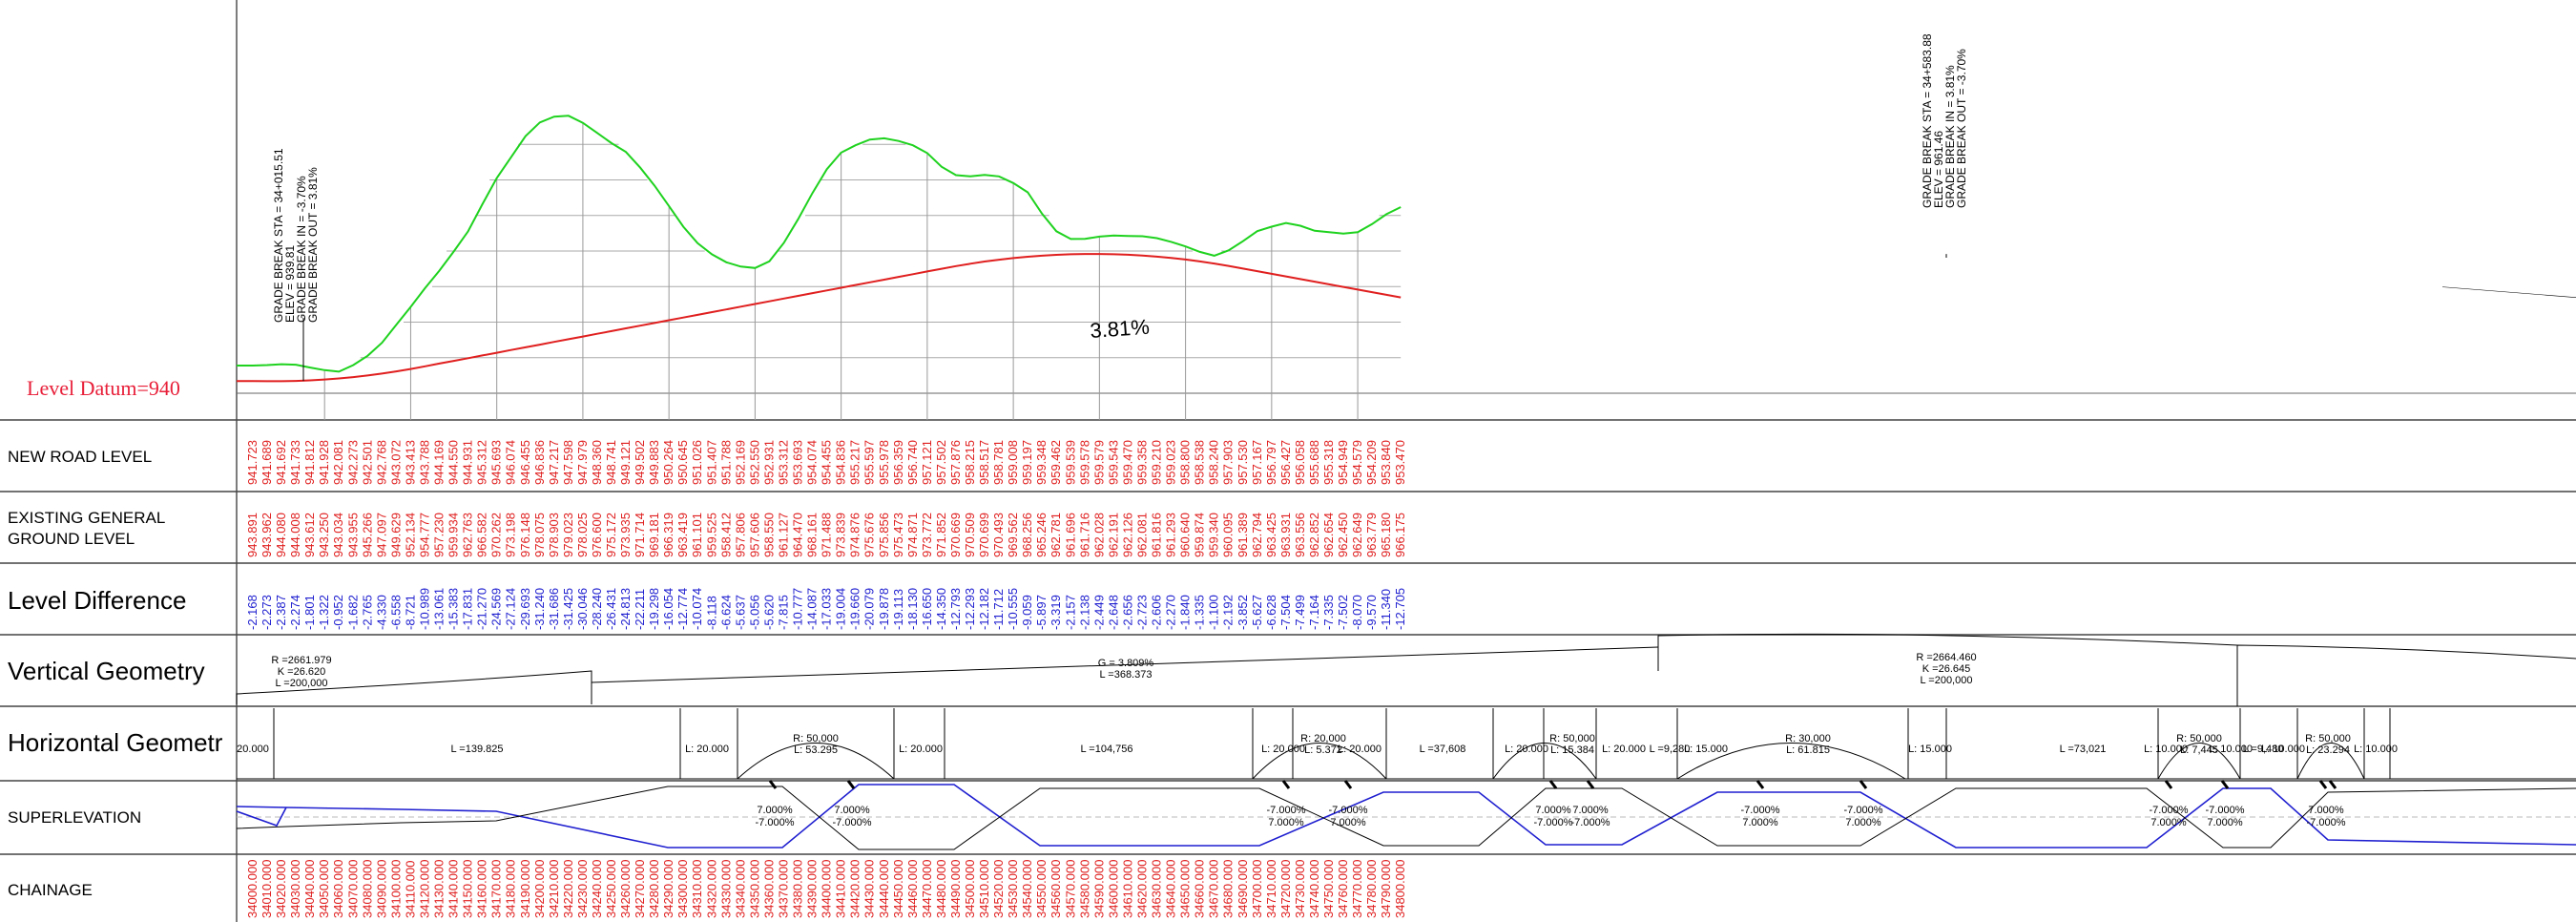 This screenshot has width=2576, height=922. What do you see at coordinates (654, 535) in the screenshot?
I see `existing-level-value: 969.181` at bounding box center [654, 535].